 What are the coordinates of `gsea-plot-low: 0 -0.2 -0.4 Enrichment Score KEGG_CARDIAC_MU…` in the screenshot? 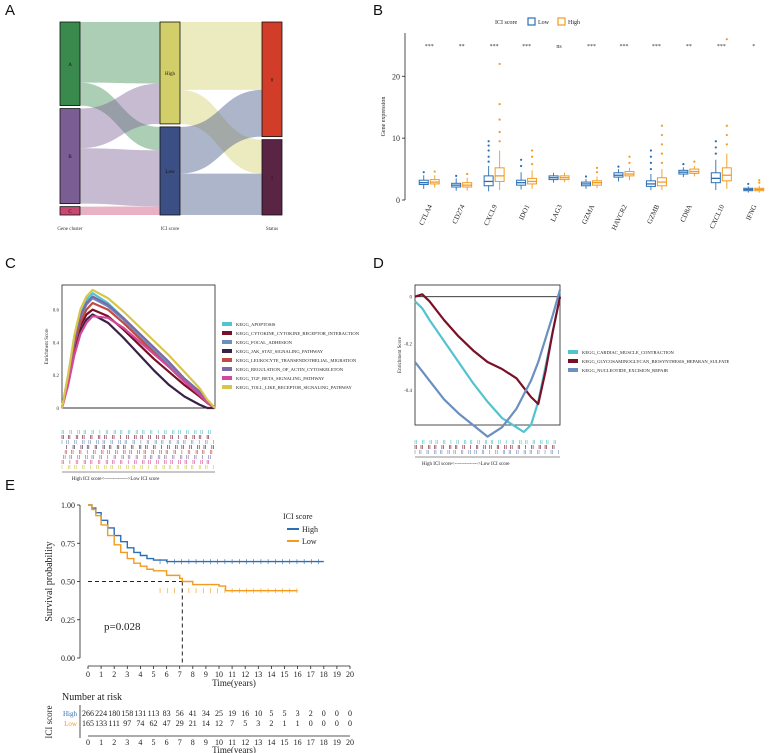 It's located at (564, 375).